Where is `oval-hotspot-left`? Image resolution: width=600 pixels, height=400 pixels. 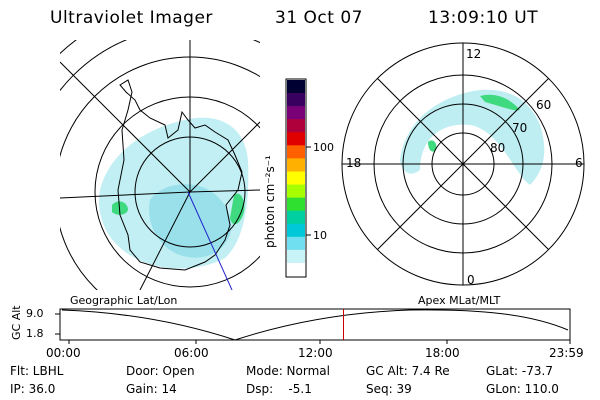
oval-hotspot-left is located at coordinates (432, 146).